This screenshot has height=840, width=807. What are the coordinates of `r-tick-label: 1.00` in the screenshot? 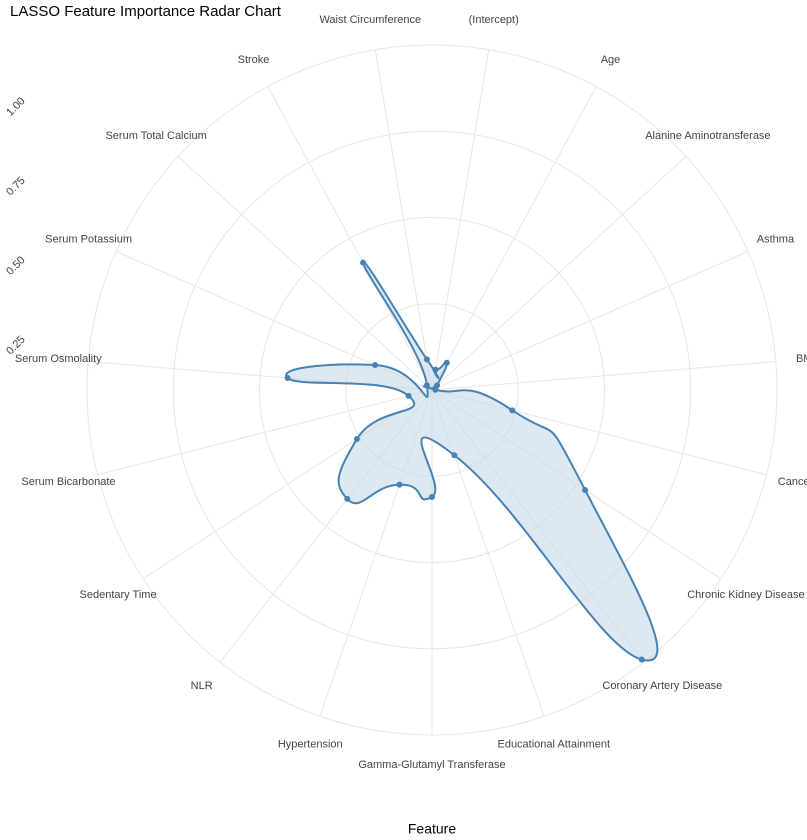 It's located at (16, 107).